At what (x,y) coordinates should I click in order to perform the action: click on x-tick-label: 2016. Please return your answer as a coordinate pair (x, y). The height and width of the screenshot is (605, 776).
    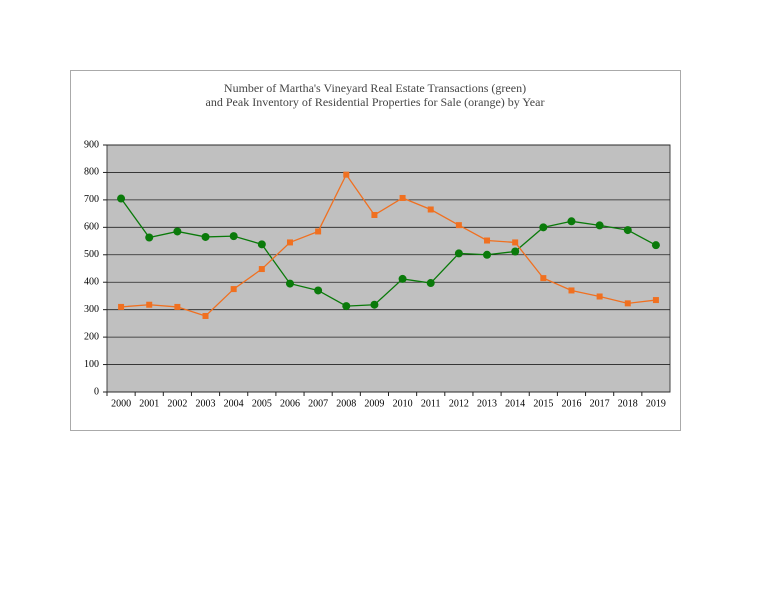
    Looking at the image, I should click on (571, 403).